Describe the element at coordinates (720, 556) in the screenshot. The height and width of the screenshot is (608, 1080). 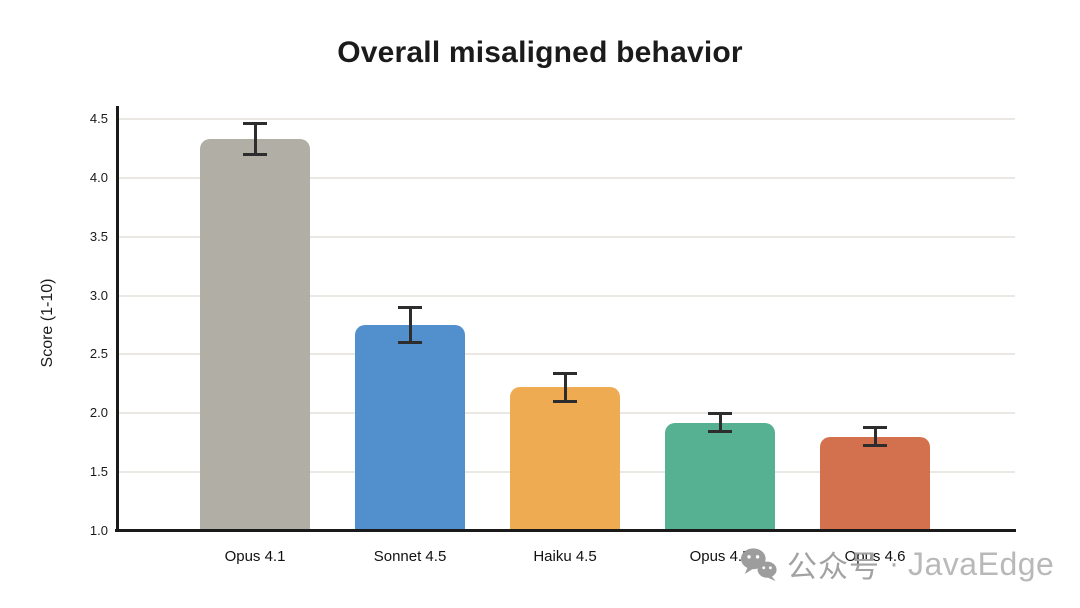
I see `x-tick-label: Opus 4.5` at that location.